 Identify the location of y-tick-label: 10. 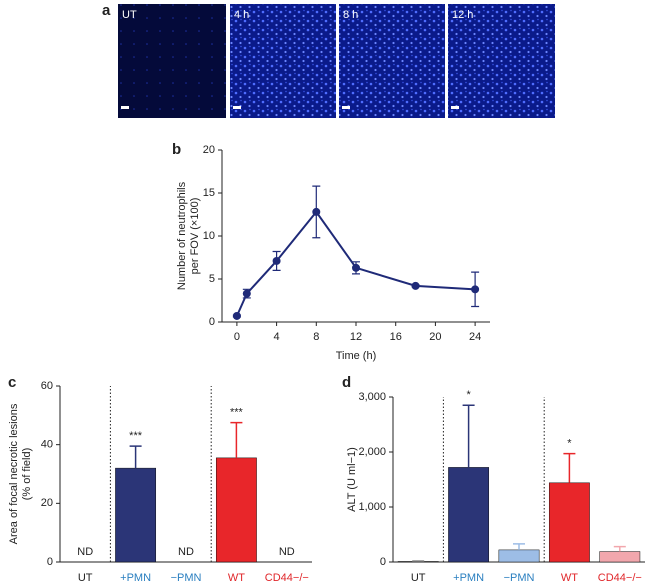
(209, 236).